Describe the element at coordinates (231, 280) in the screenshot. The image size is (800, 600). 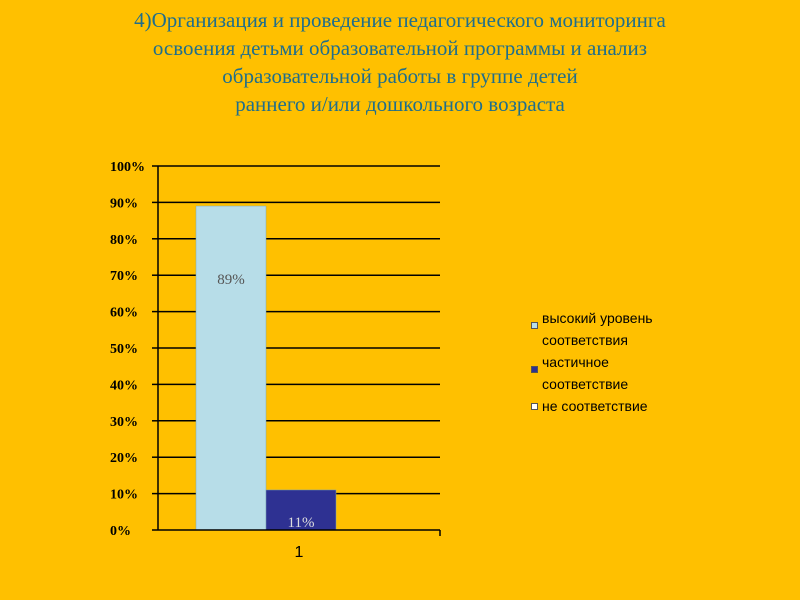
I see `data-label-high: 89%` at that location.